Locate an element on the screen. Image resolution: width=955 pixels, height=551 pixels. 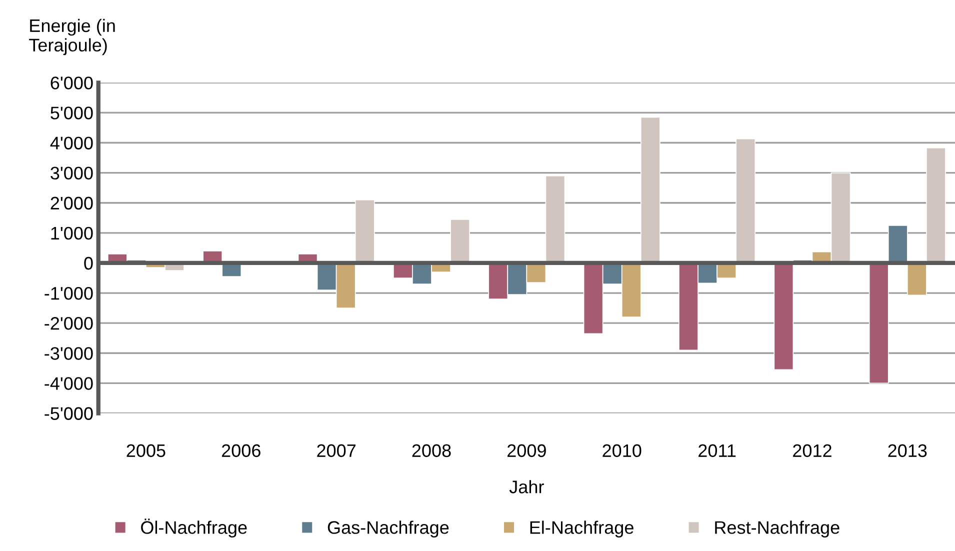
y-tick-label: 5'000 is located at coordinates (71, 113).